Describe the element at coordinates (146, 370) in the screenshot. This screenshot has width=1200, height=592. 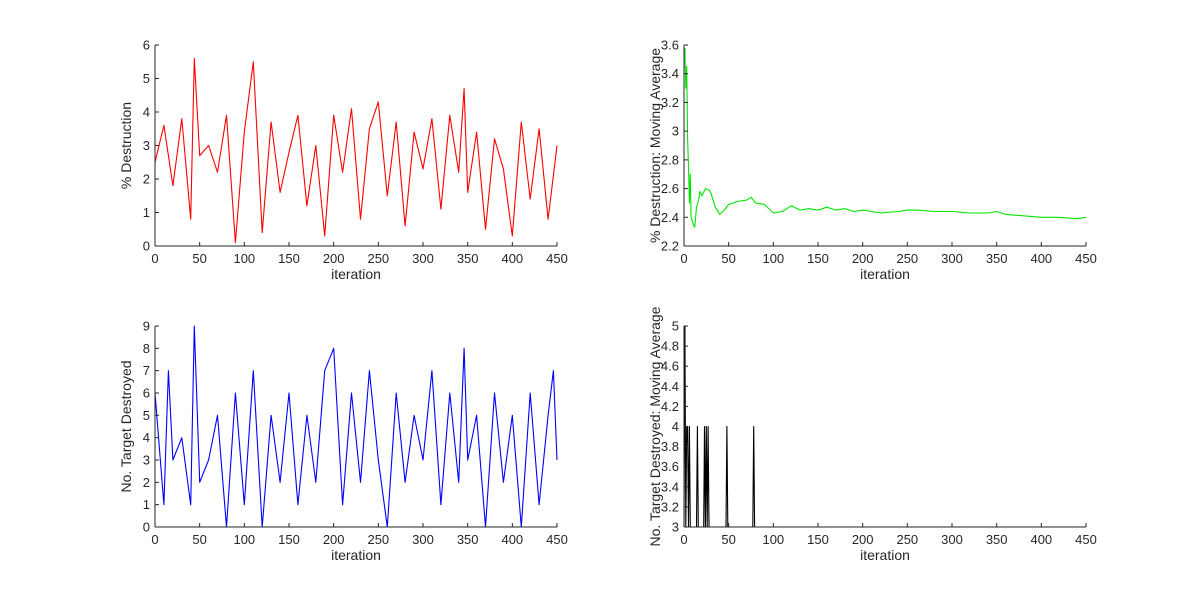
I see `y-tick-label: 7` at that location.